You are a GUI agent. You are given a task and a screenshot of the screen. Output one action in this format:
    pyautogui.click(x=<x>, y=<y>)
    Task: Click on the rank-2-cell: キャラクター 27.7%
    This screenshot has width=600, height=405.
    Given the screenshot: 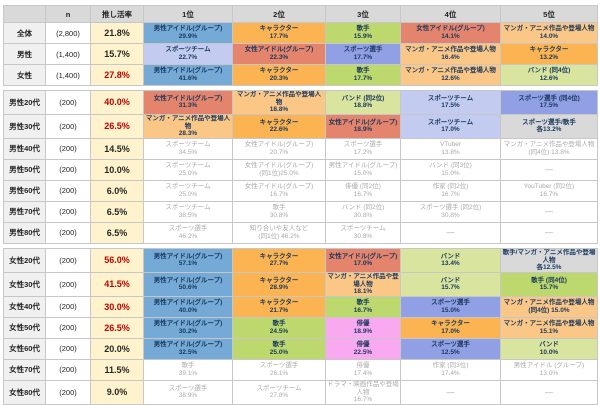 What is the action you would take?
    pyautogui.click(x=279, y=260)
    